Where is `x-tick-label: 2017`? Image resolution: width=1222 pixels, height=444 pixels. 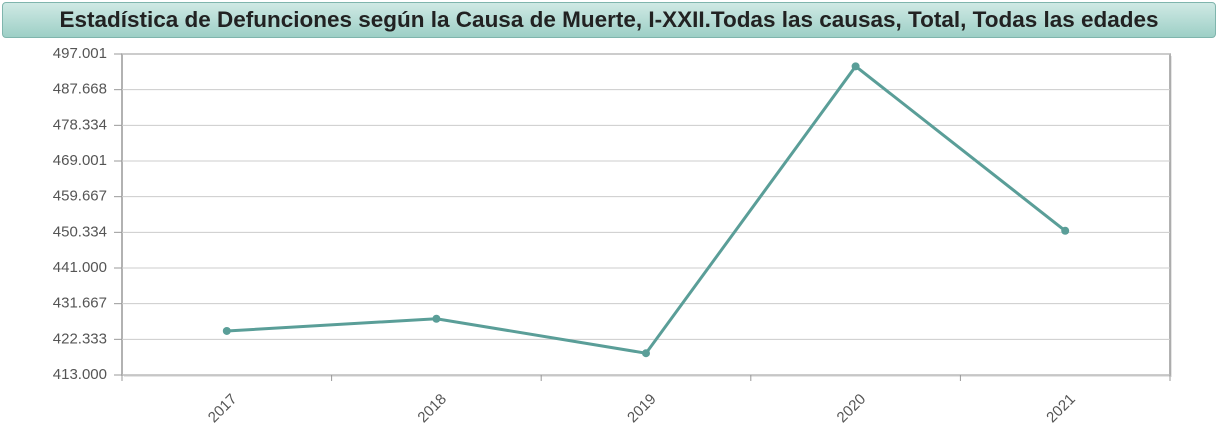 x-tick-label: 2017 is located at coordinates (223, 409).